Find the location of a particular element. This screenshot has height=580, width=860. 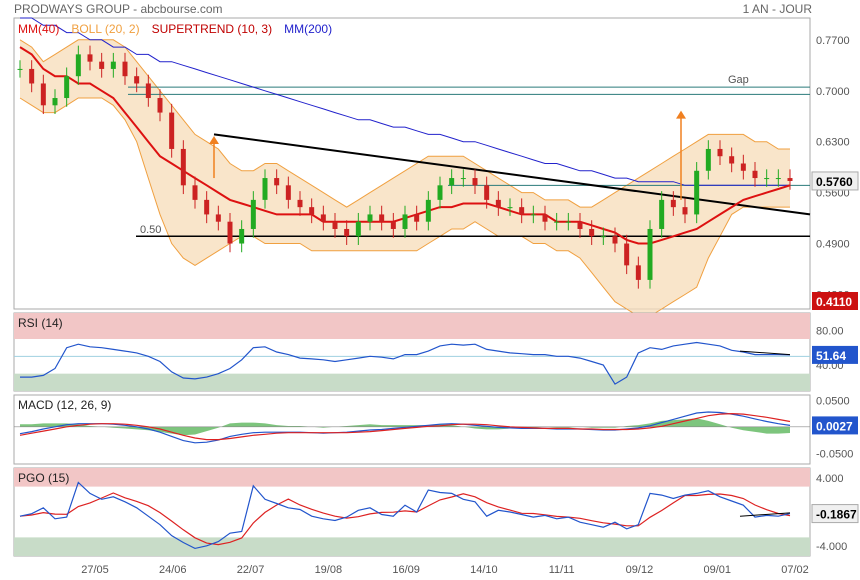

price-tick-label: 0.7000 is located at coordinates (833, 92).